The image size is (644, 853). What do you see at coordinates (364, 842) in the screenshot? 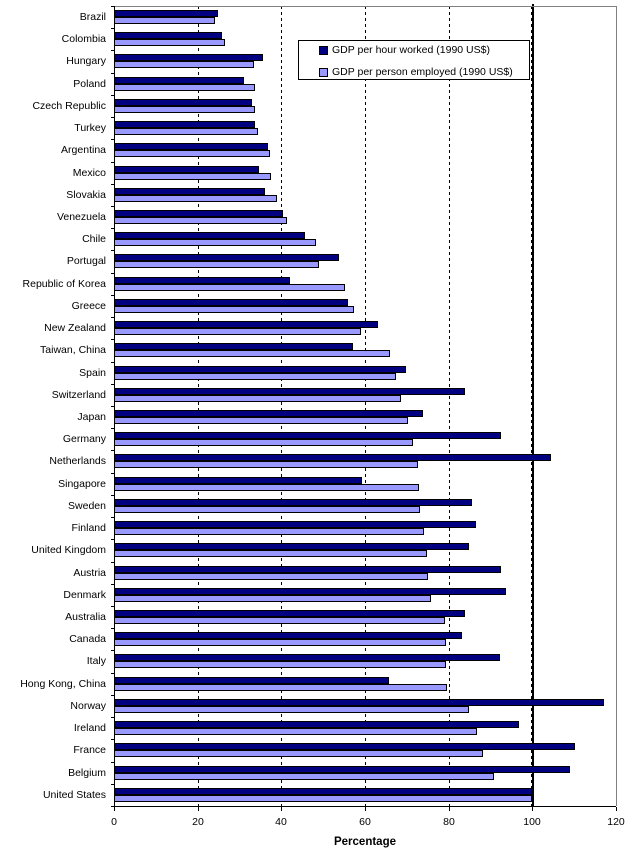
I see `x-axis-title: Percentage` at bounding box center [364, 842].